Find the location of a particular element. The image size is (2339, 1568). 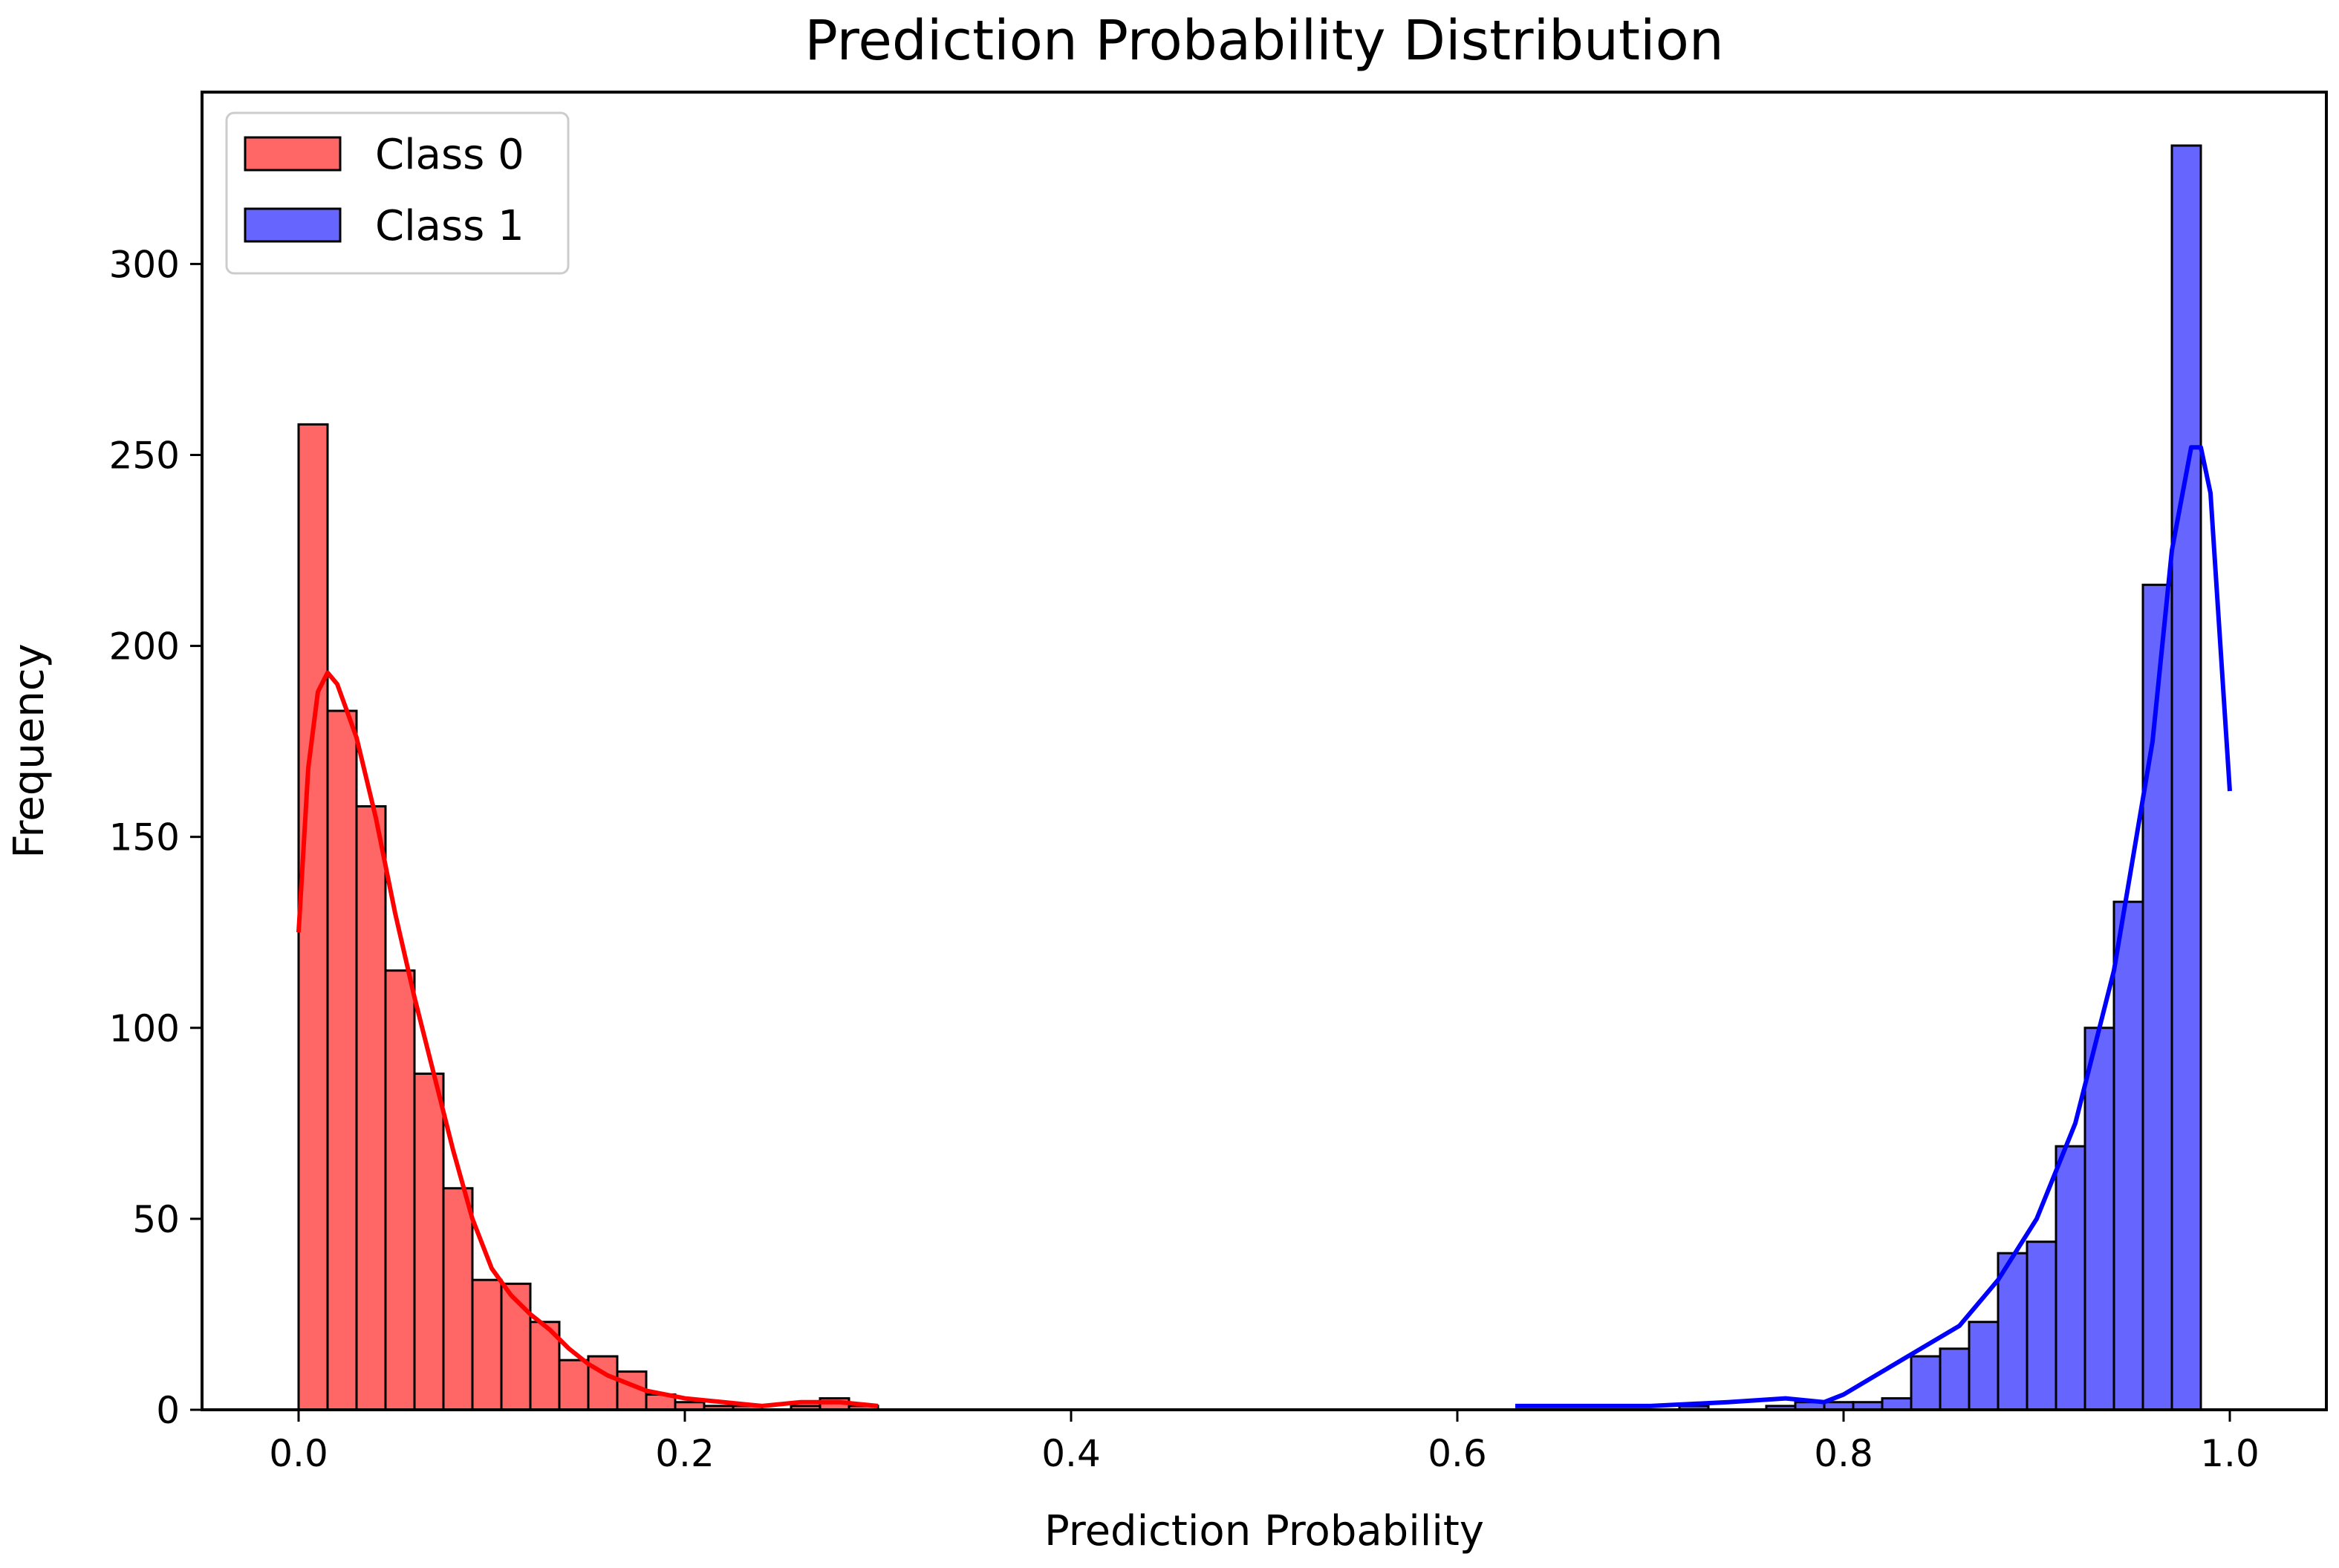

y-tick-label-6: 300 is located at coordinates (144, 265).